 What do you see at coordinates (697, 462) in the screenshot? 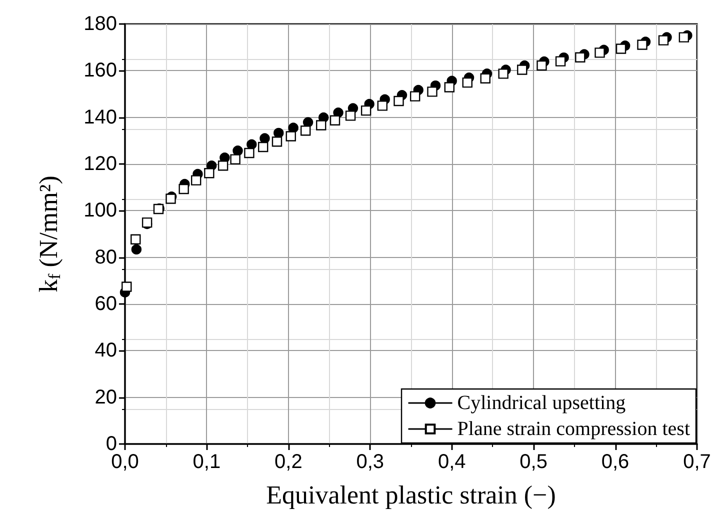
I see `x-tick-label: 0,7` at bounding box center [697, 462].